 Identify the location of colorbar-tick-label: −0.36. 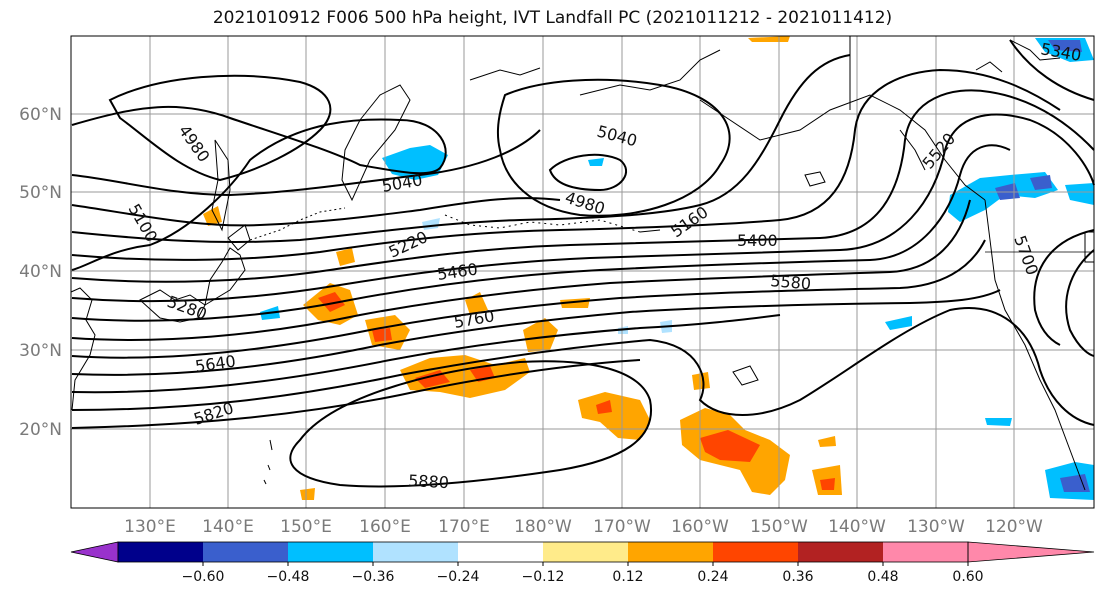
(373, 577).